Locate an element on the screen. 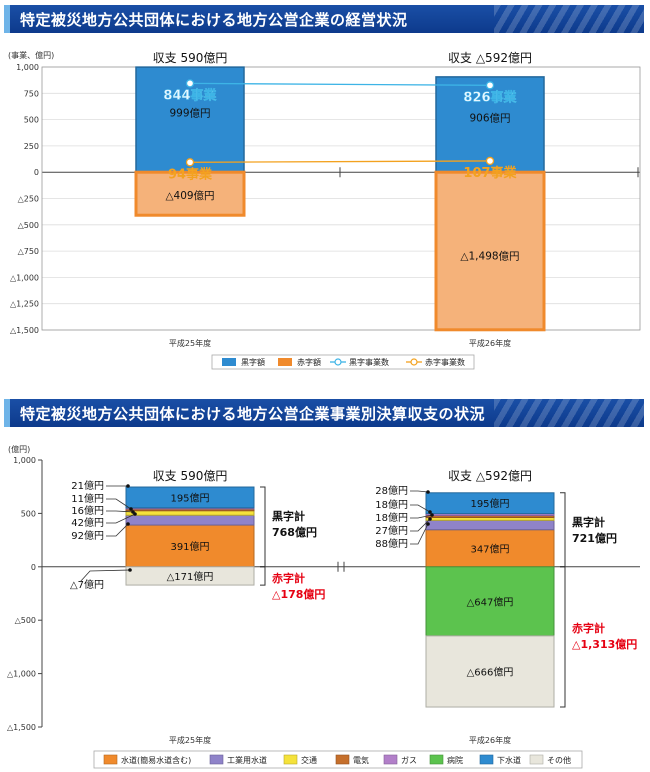 The height and width of the screenshot is (772, 650). legend-label: 電気 is located at coordinates (361, 760).